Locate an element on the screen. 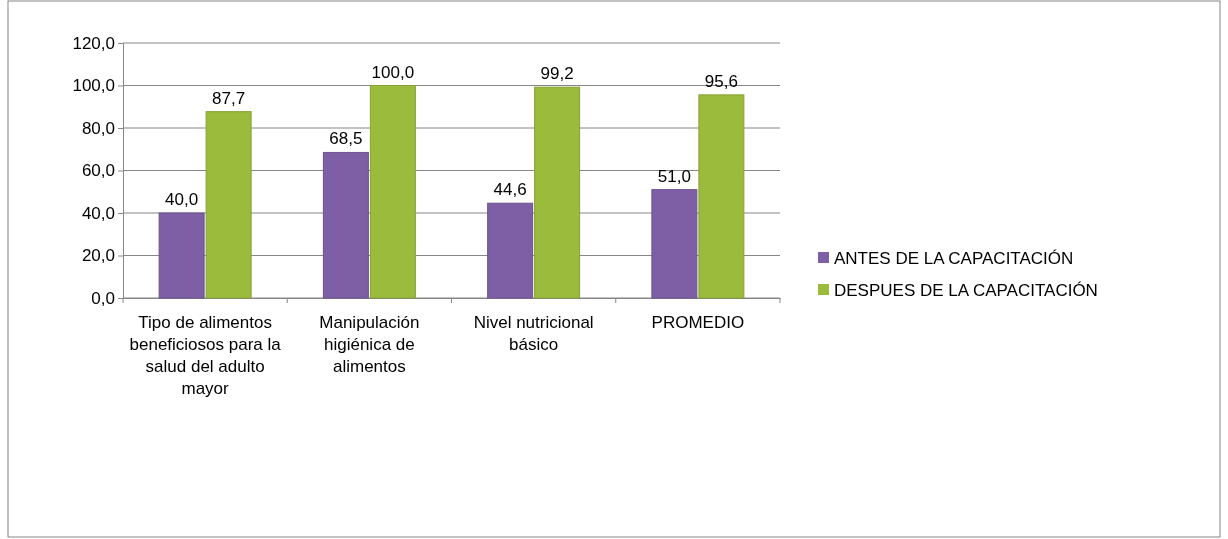  y-tick-label: 40,0 is located at coordinates (98, 213).